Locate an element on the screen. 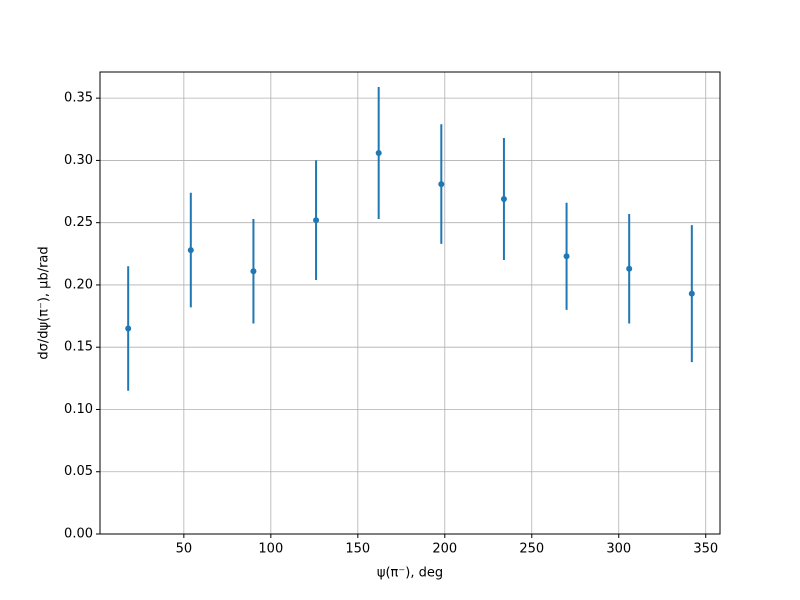  x-tick-label: 200 is located at coordinates (444, 549).